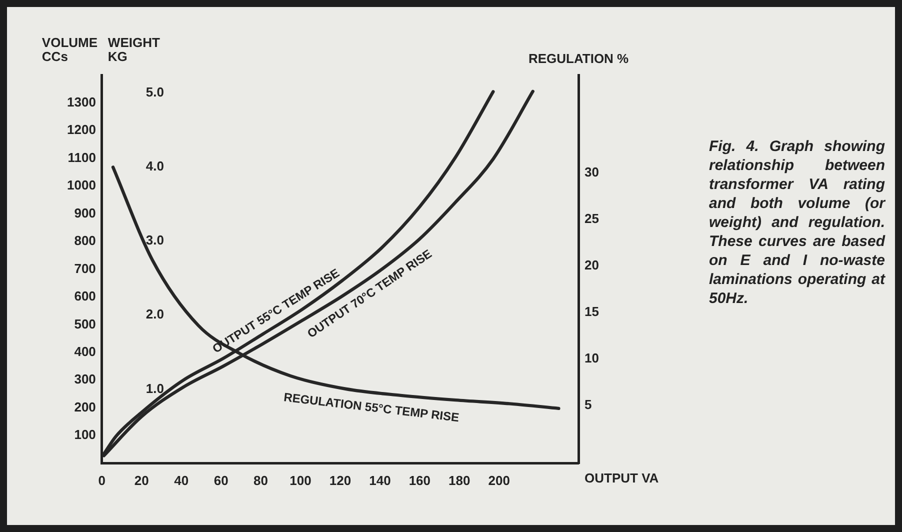 The width and height of the screenshot is (902, 532). I want to click on y3-tick-label: 5.0, so click(155, 92).